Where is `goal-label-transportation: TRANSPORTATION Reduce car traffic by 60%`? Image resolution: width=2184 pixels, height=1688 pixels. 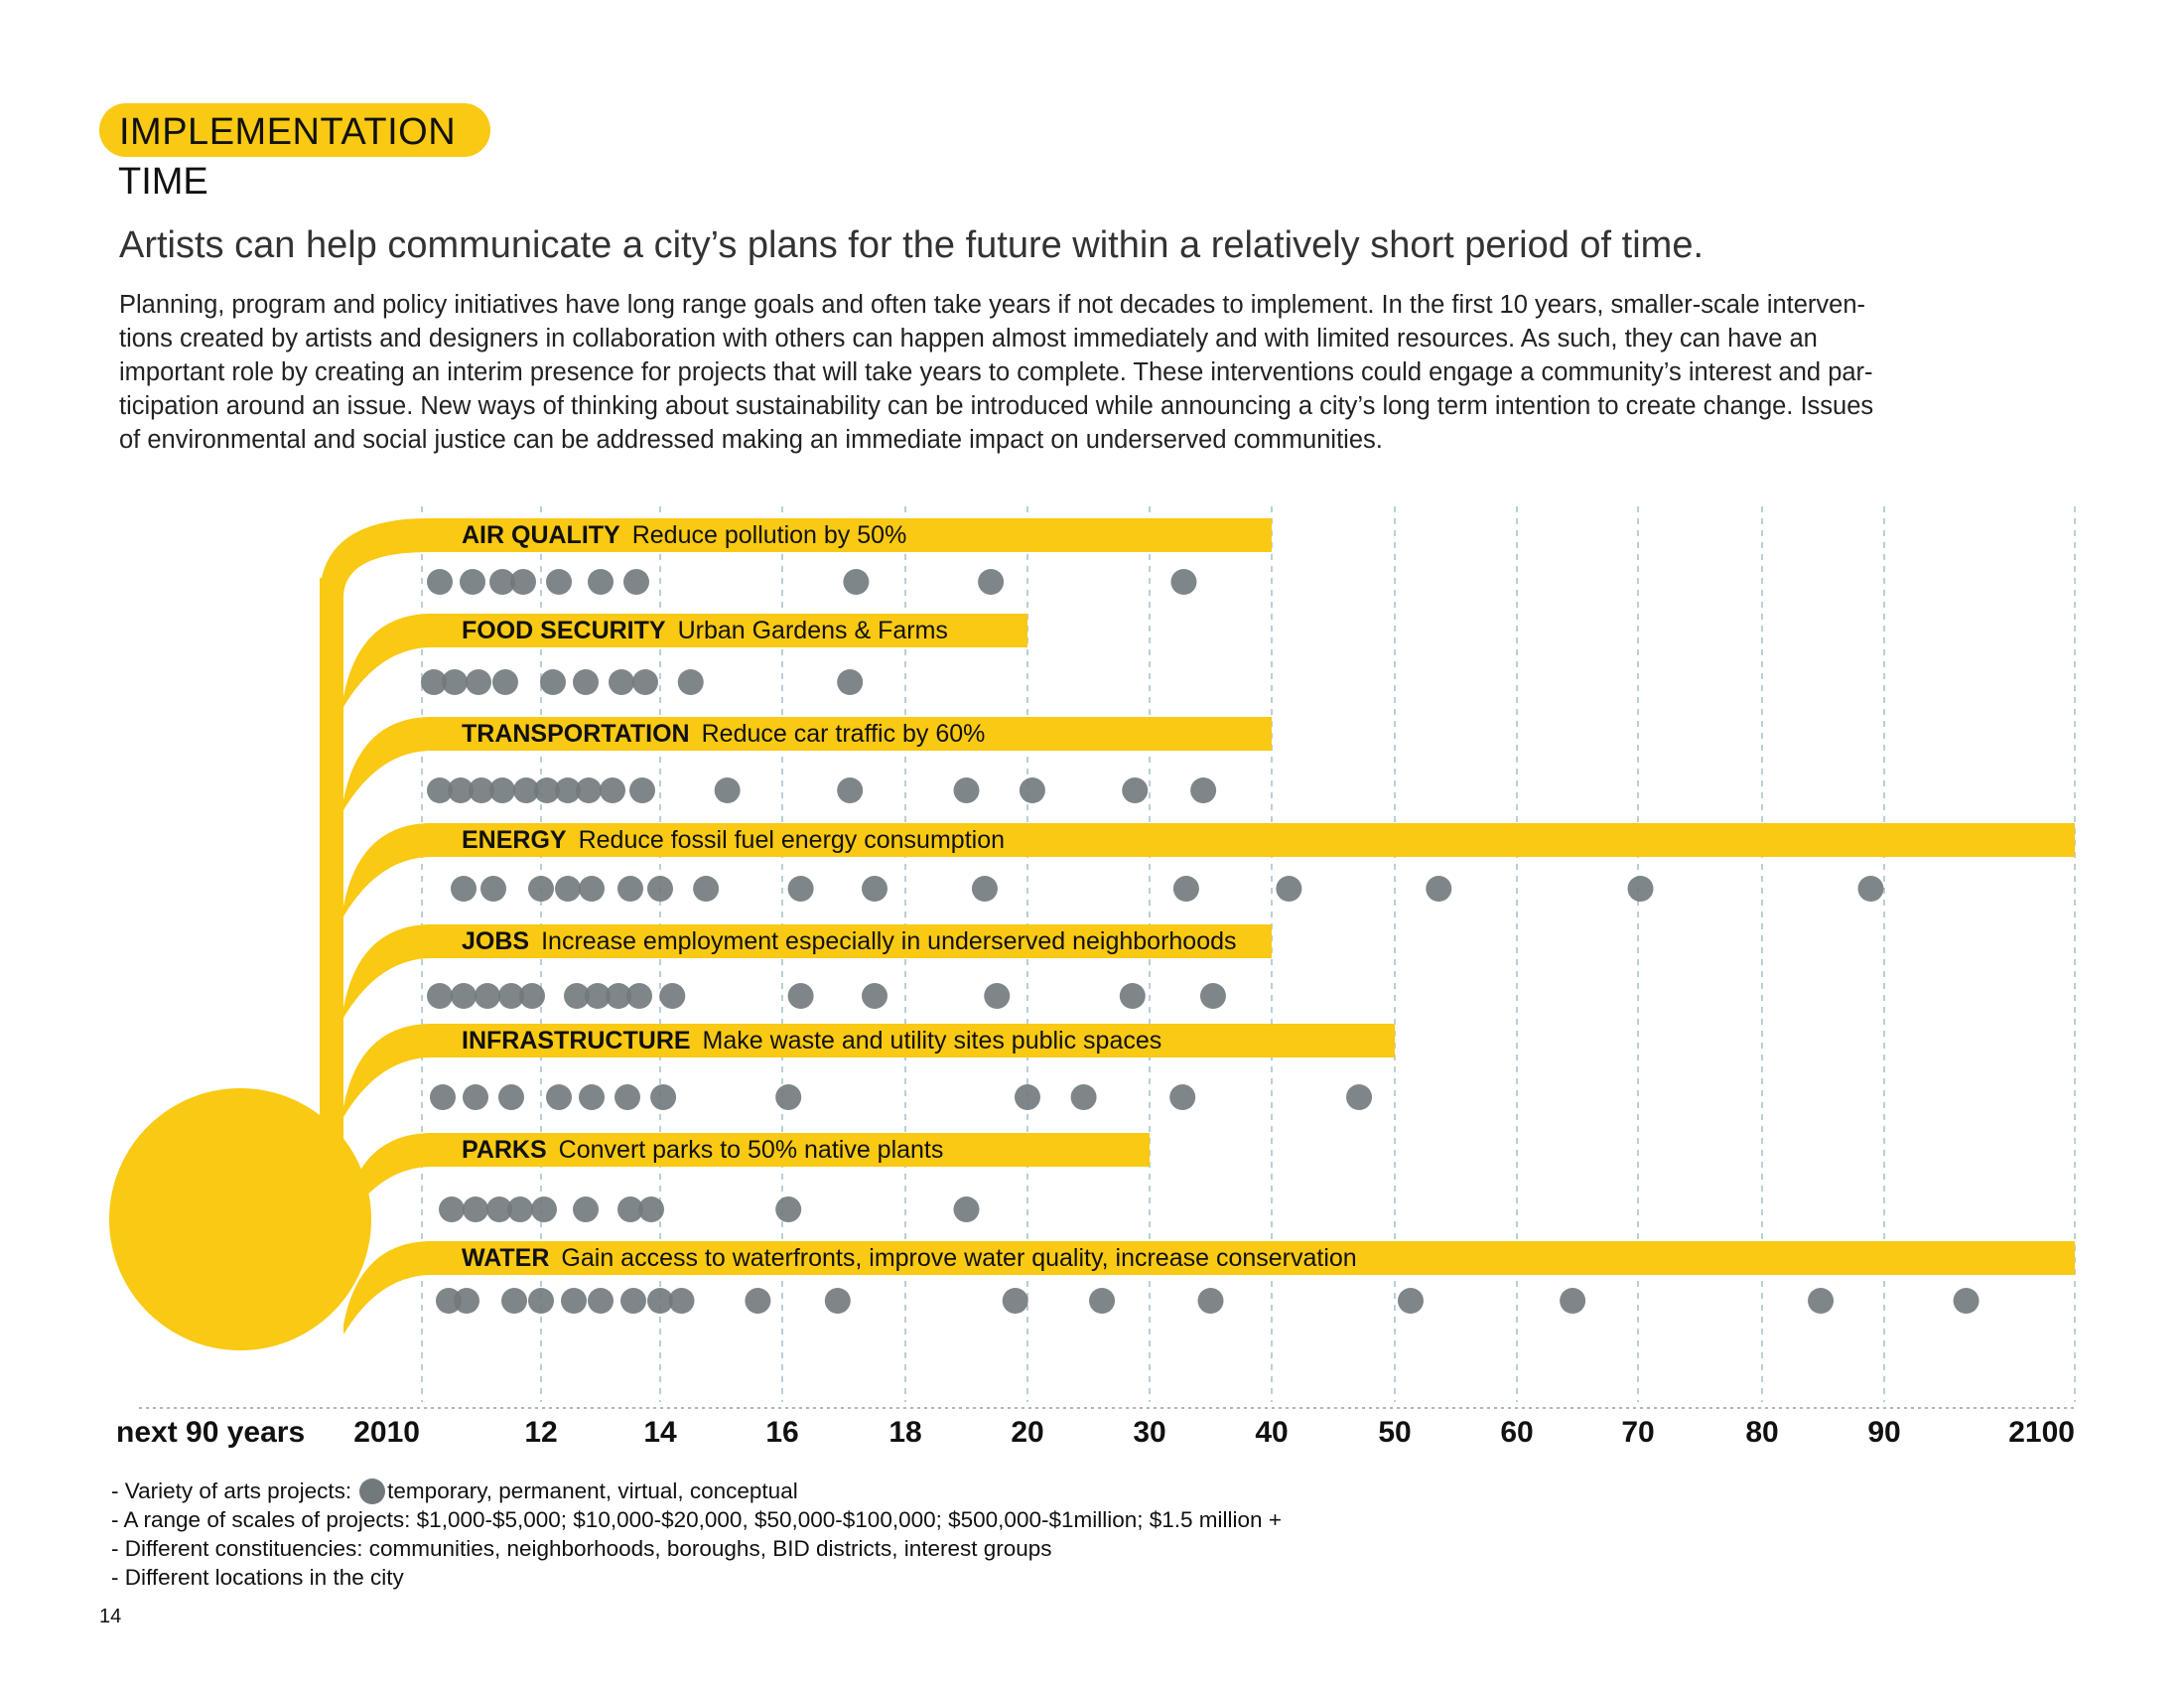
goal-label-transportation: TRANSPORTATION Reduce car traffic by 60% is located at coordinates (723, 734).